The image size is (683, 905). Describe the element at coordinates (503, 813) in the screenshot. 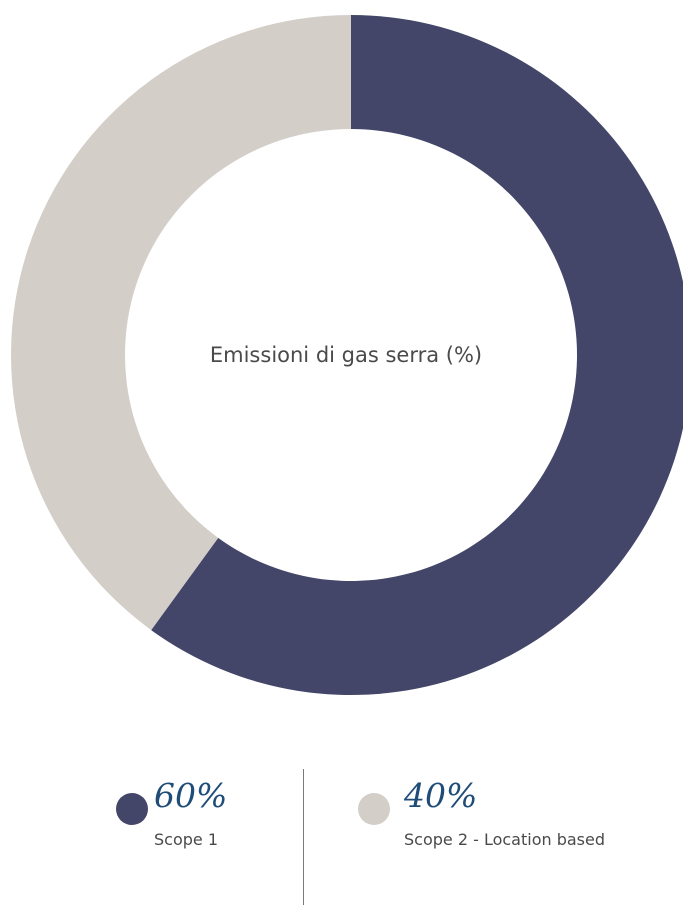

I see `legend-item-scope-2: 40% Scope 2 - Location based` at that location.